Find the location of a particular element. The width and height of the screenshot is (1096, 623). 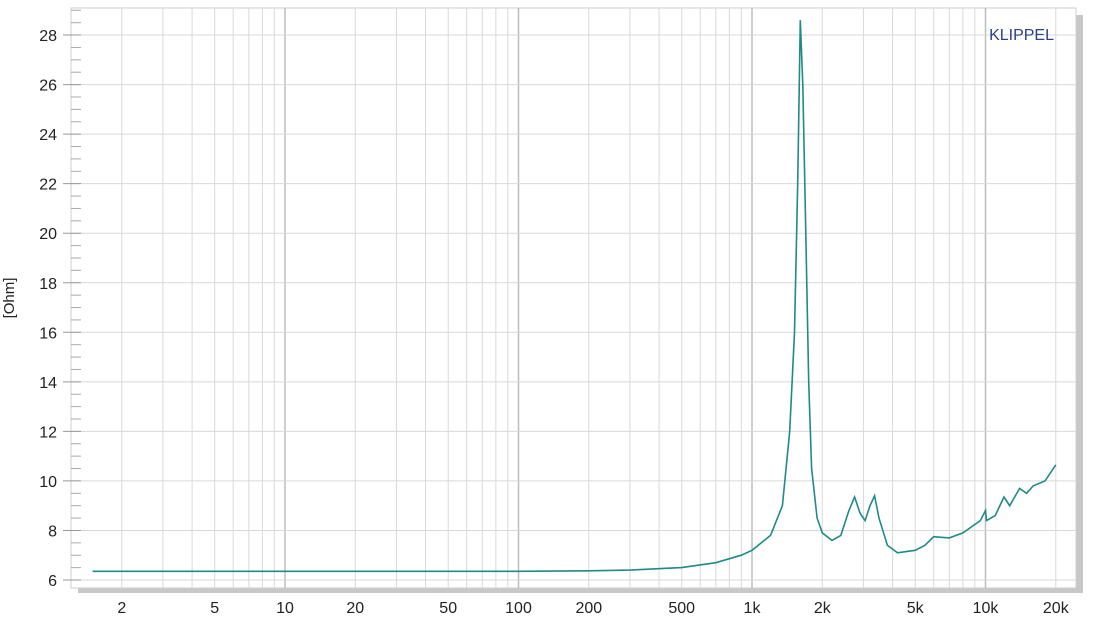

y-axis-label: [Ohm] is located at coordinates (9, 298).